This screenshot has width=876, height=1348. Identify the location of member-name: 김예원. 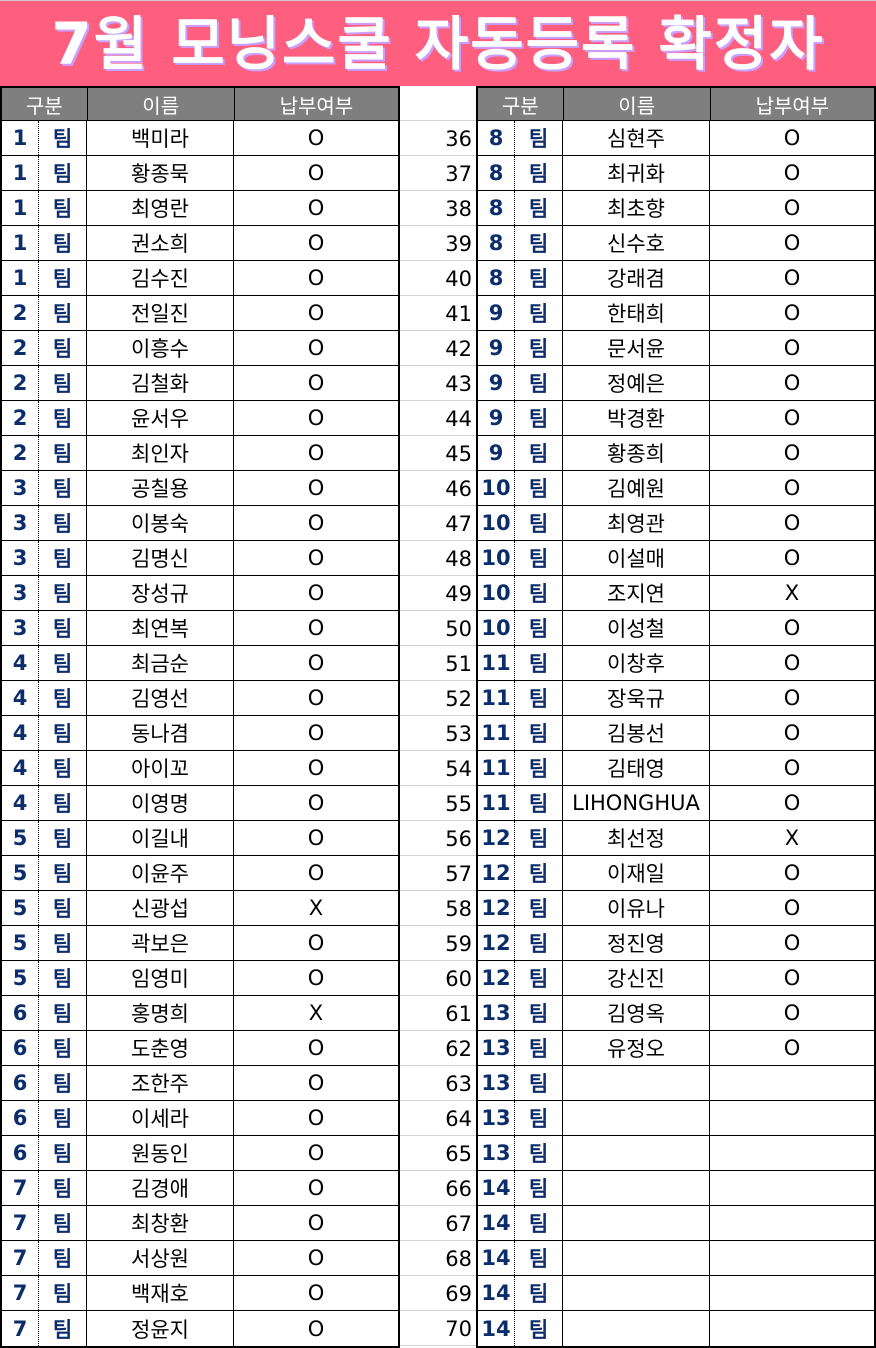
(636, 488).